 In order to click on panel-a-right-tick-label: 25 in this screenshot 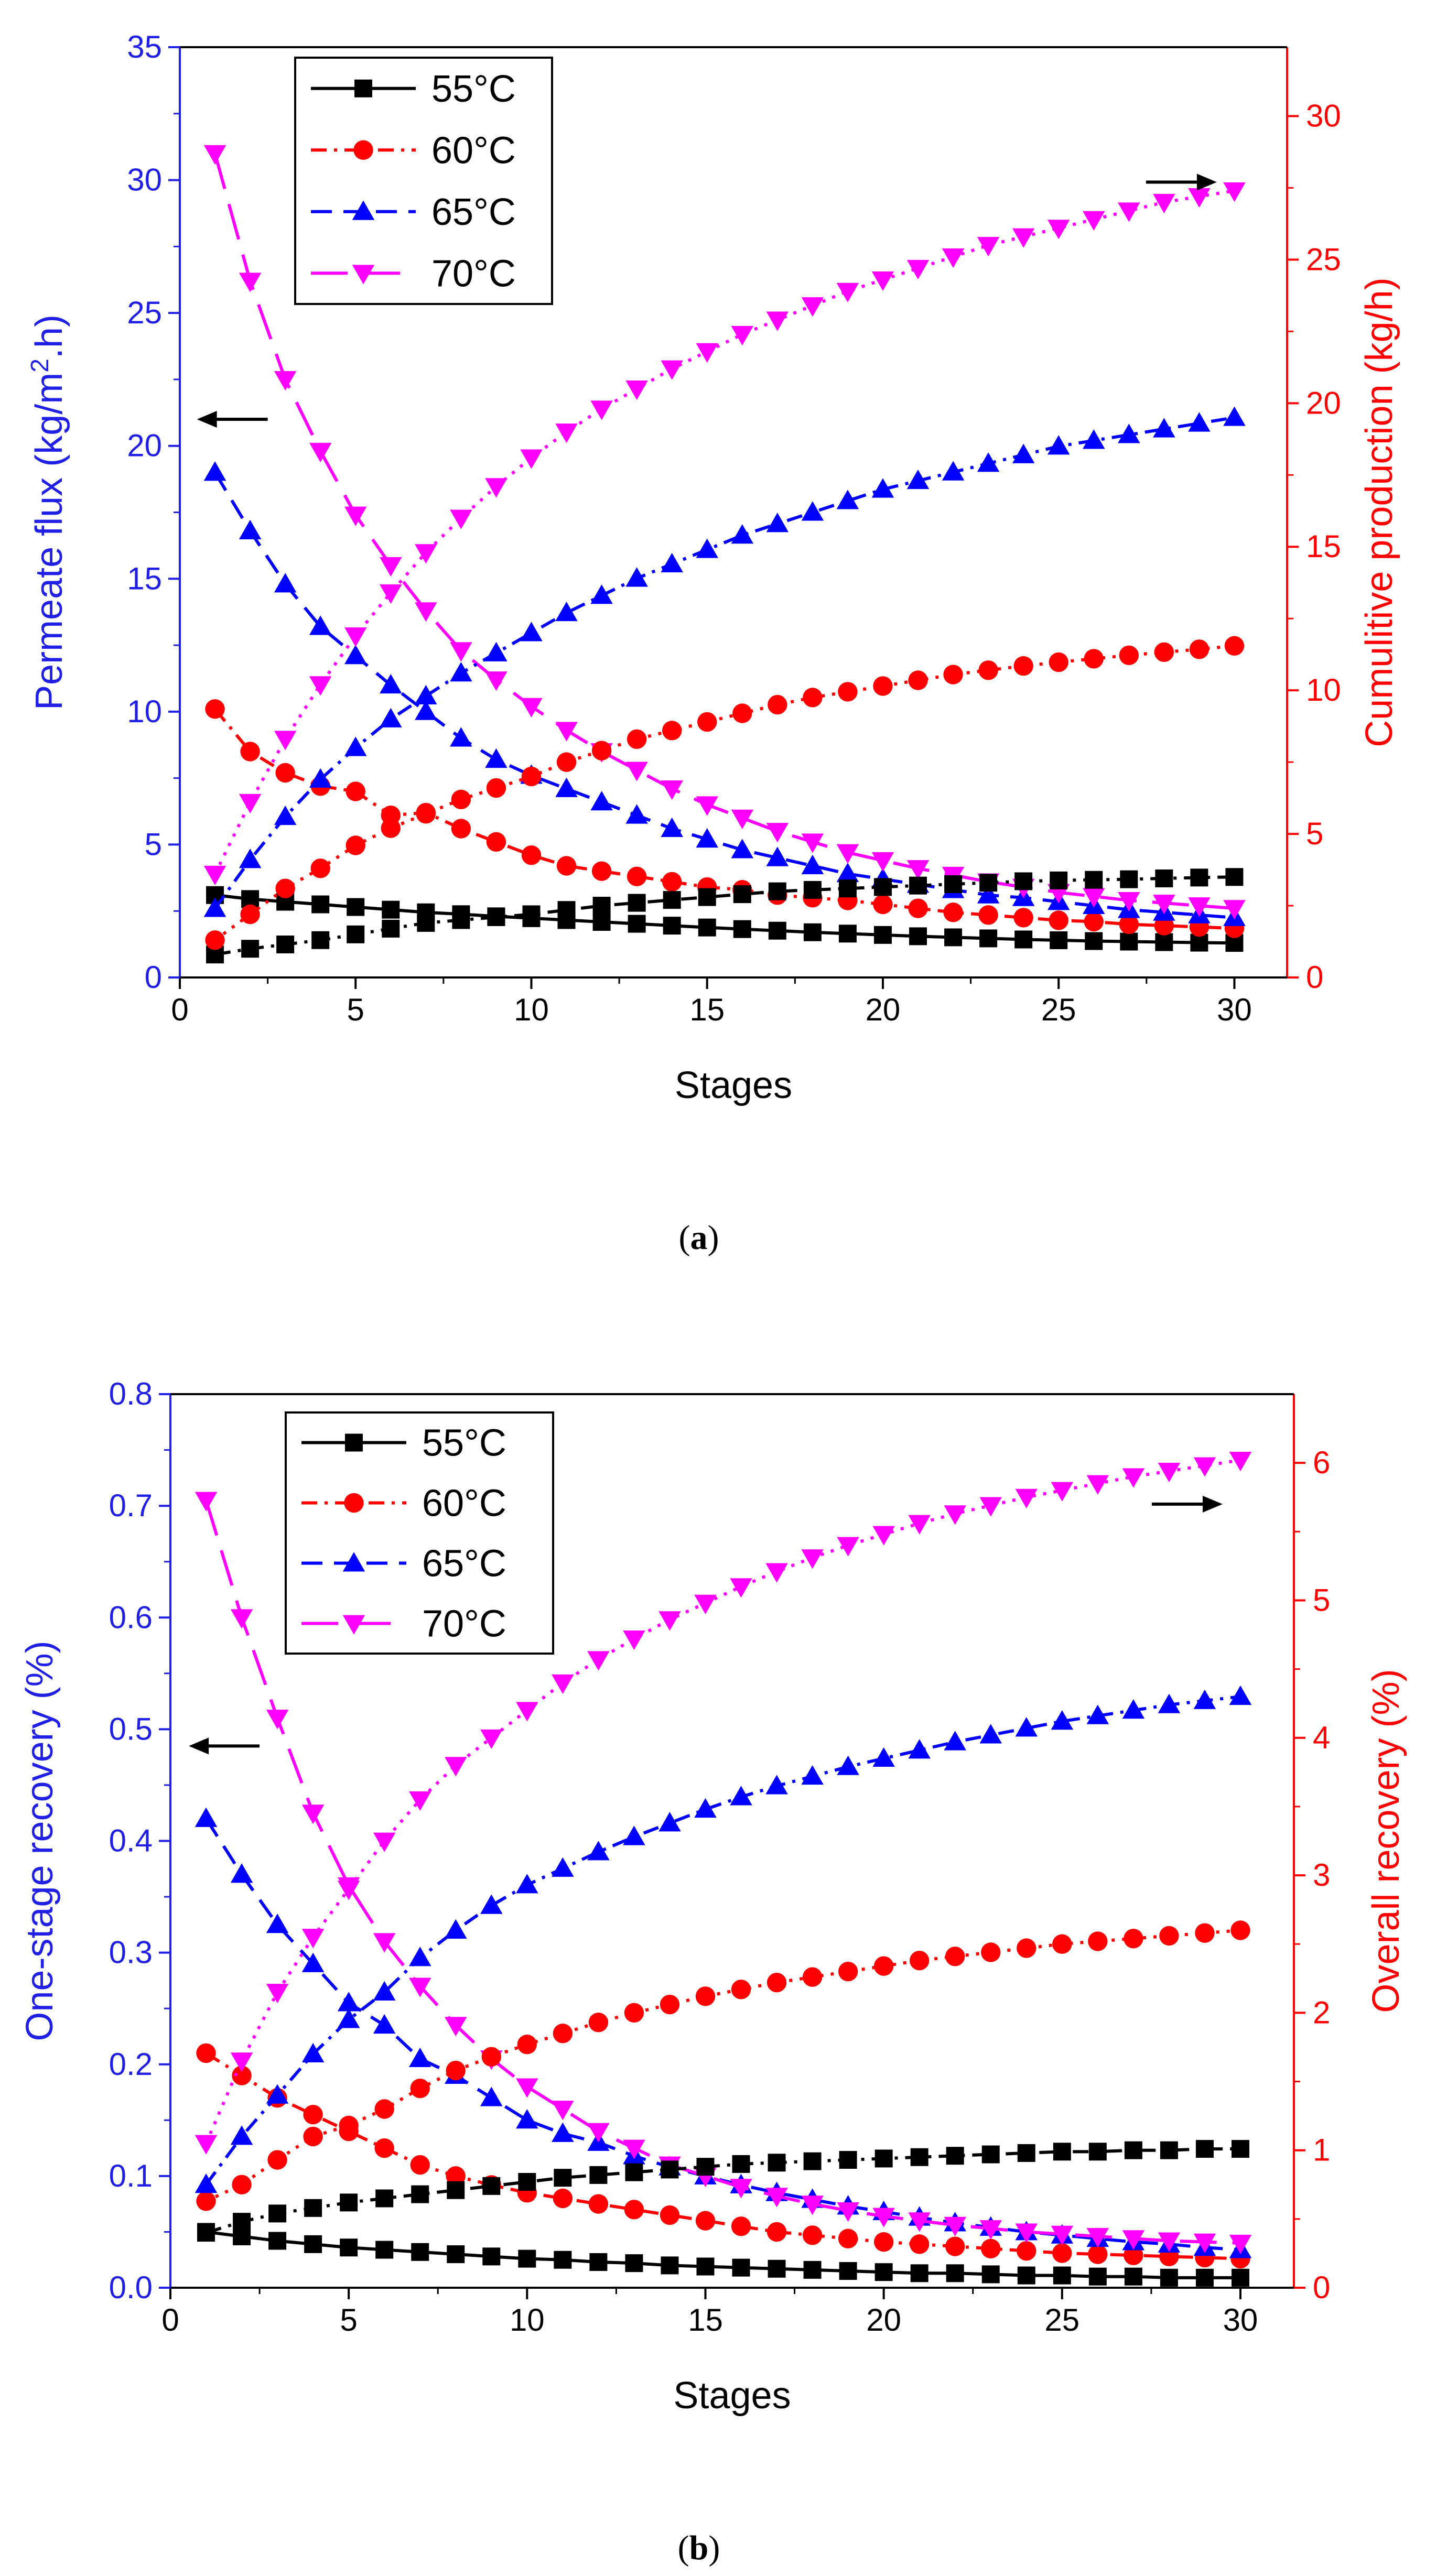, I will do `click(1323, 259)`.